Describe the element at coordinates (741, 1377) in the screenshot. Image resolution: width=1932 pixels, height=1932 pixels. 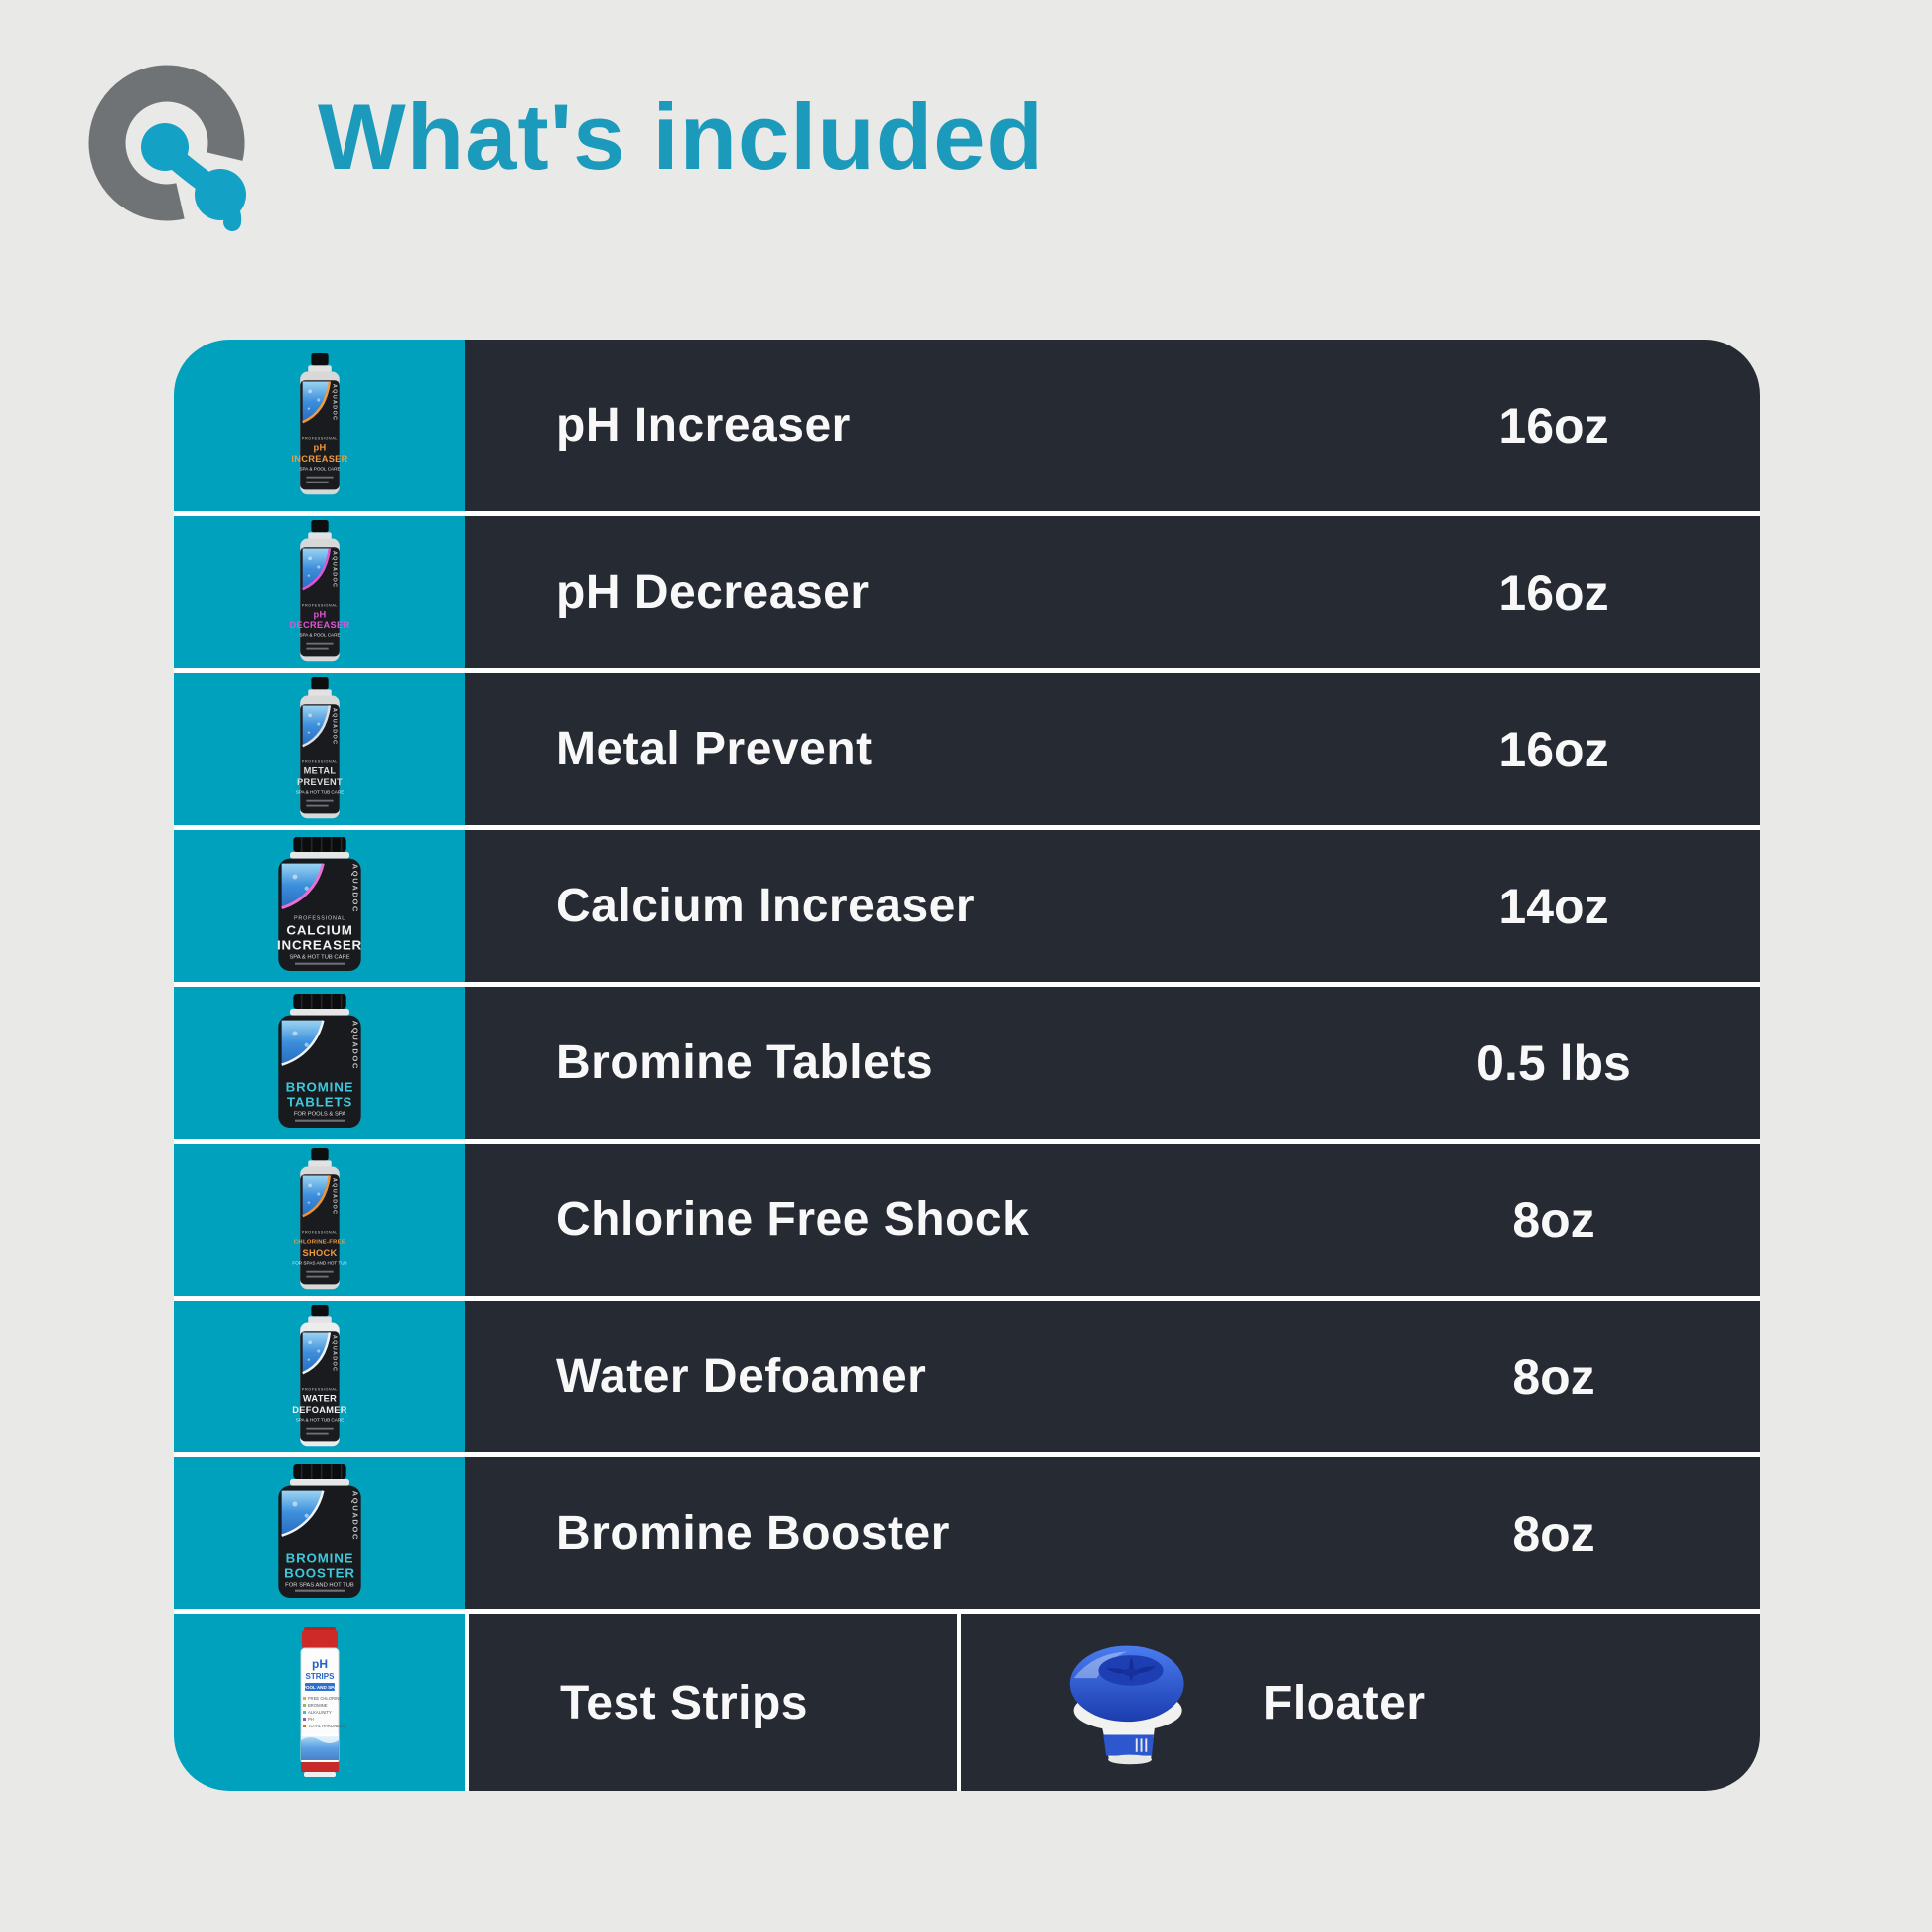
I see `product-name: Water Defoamer` at that location.